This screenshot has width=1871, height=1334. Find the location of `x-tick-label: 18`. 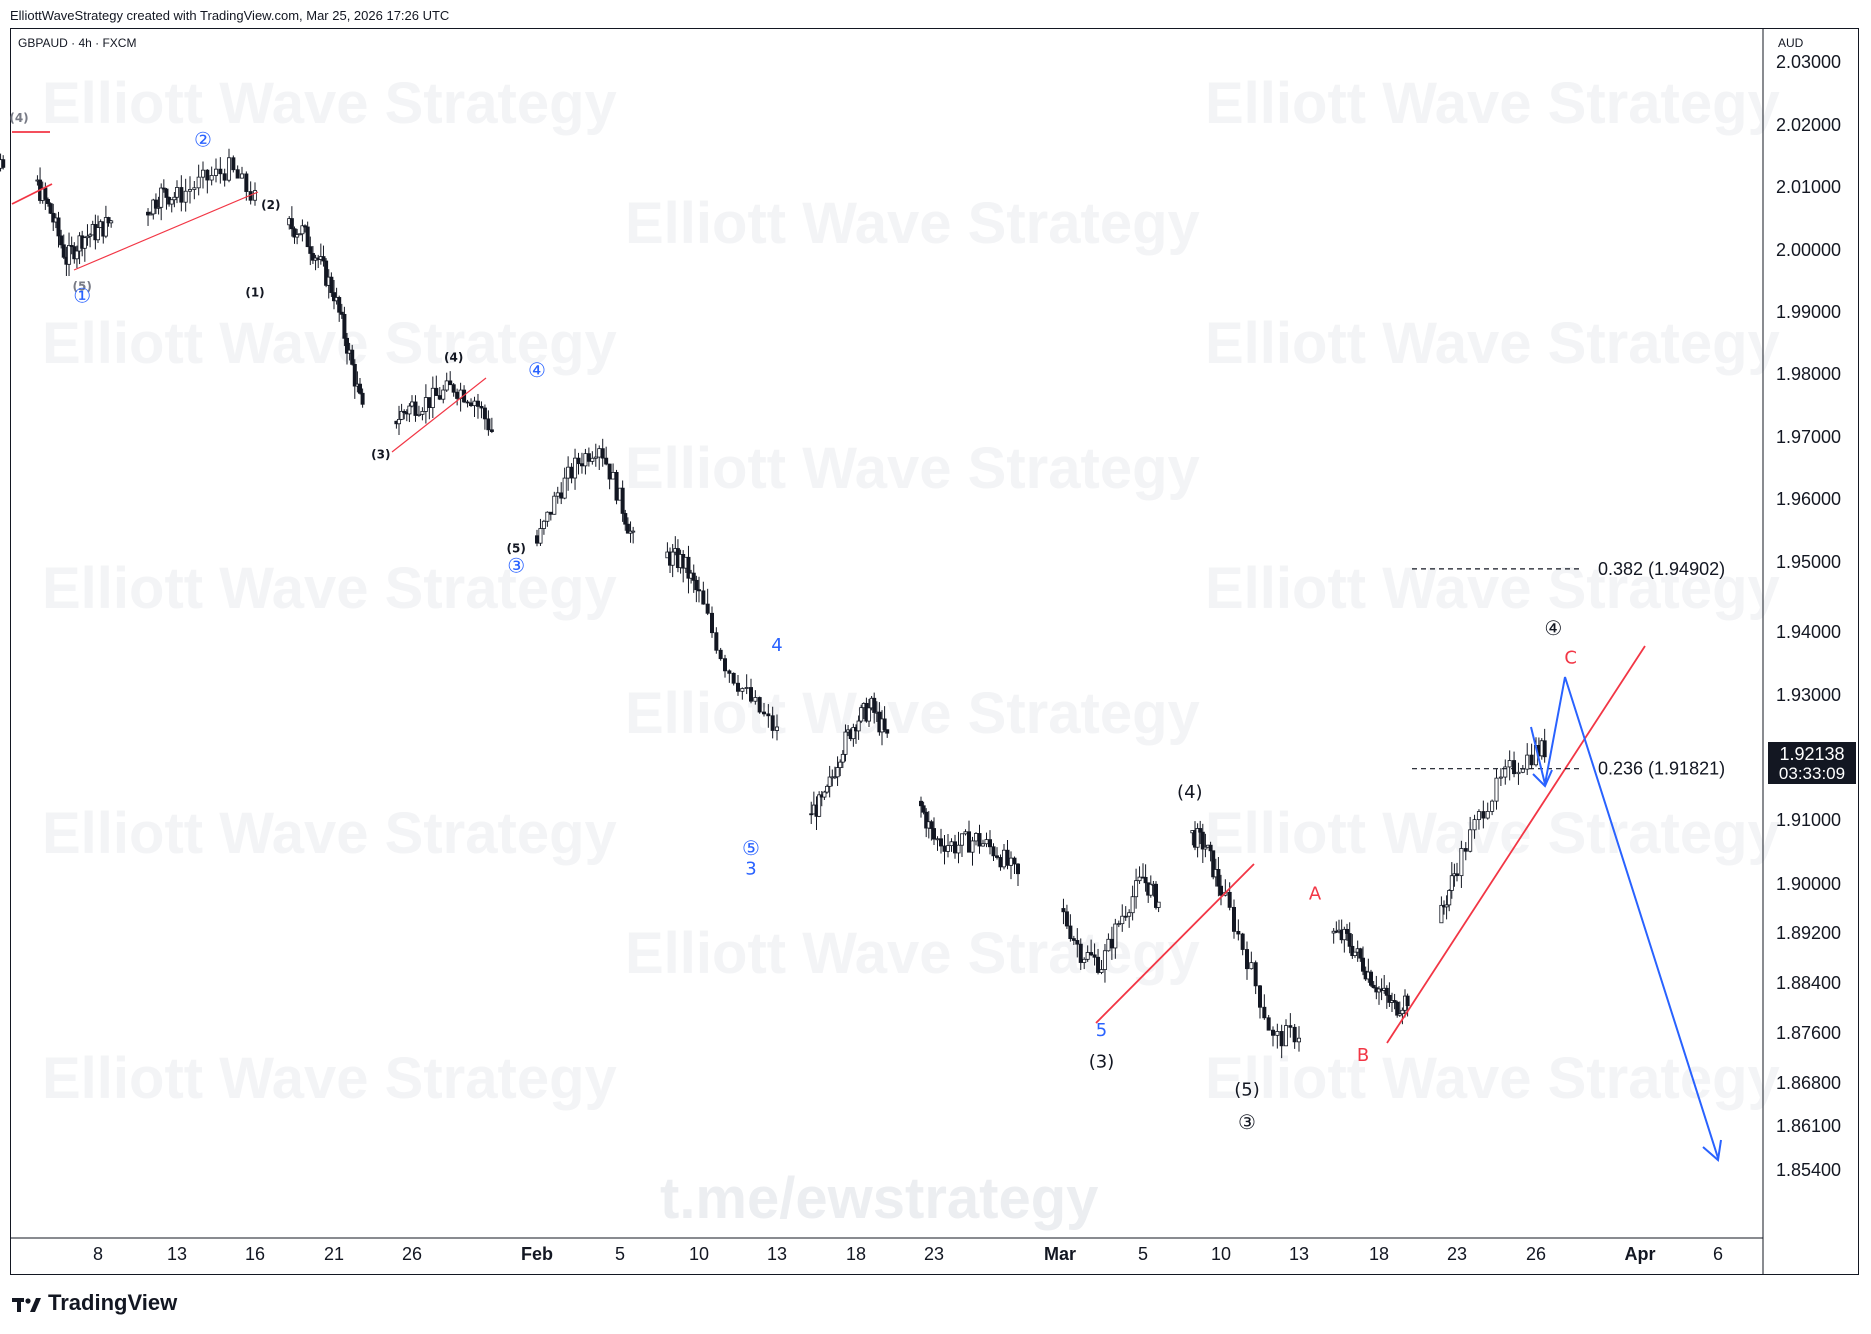

x-tick-label: 18 is located at coordinates (1379, 1254).